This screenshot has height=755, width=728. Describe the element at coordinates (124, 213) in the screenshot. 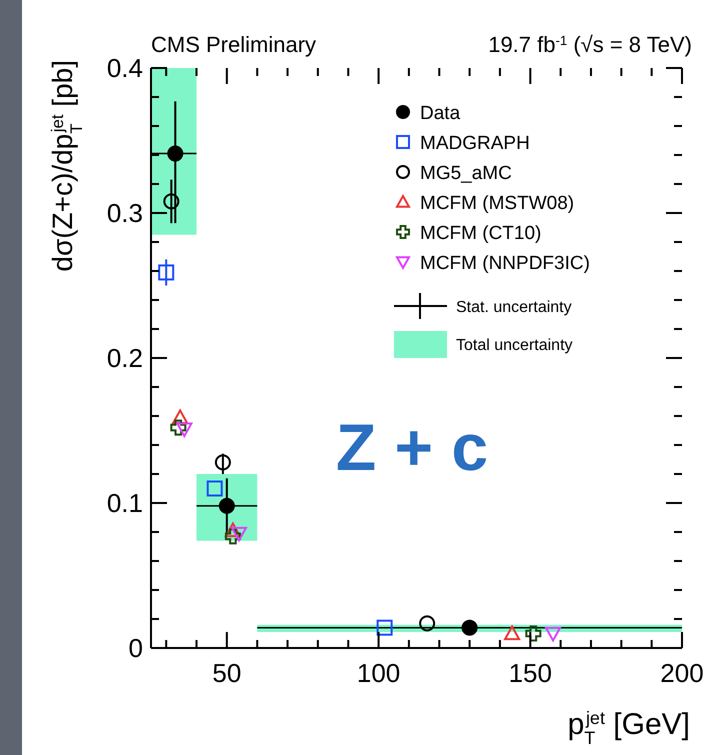

I see `y-tick-label: 0.3` at that location.